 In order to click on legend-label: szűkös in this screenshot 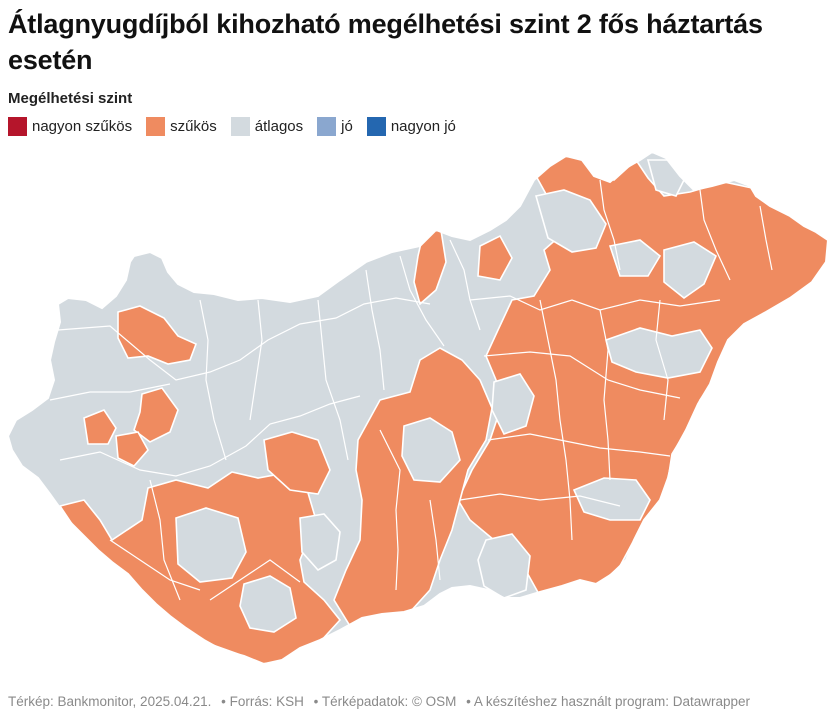, I will do `click(193, 126)`.